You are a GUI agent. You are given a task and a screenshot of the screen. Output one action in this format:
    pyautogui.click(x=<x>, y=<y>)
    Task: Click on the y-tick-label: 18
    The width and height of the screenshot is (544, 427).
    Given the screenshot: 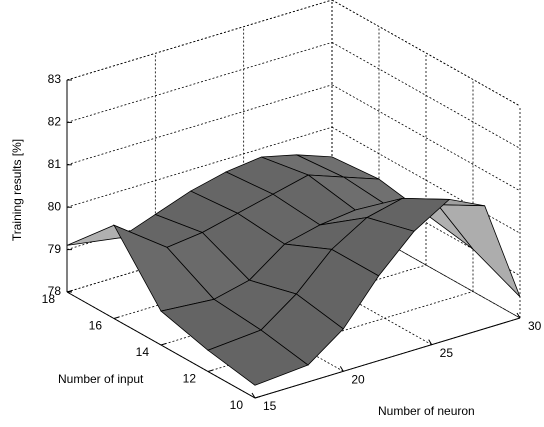 What is the action you would take?
    pyautogui.click(x=49, y=299)
    